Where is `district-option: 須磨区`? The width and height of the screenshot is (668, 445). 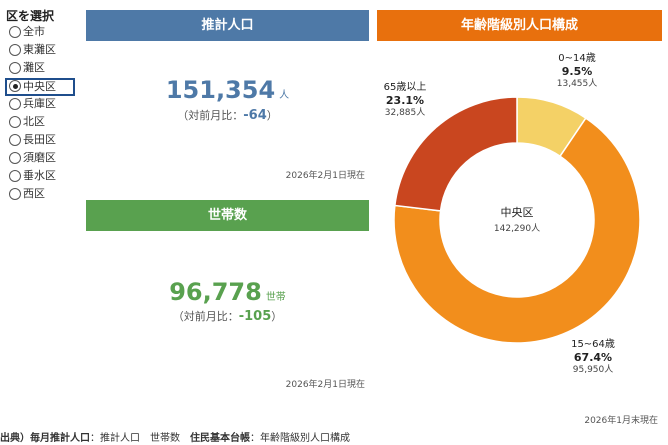
district-option: 須磨区 is located at coordinates (43, 159).